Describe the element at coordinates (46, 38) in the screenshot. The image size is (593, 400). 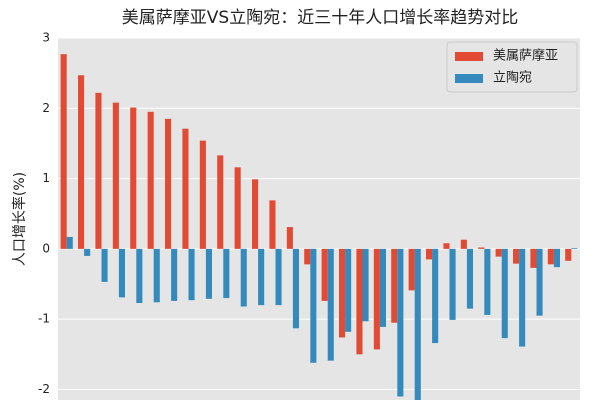
I see `y-tick-label: 3` at that location.